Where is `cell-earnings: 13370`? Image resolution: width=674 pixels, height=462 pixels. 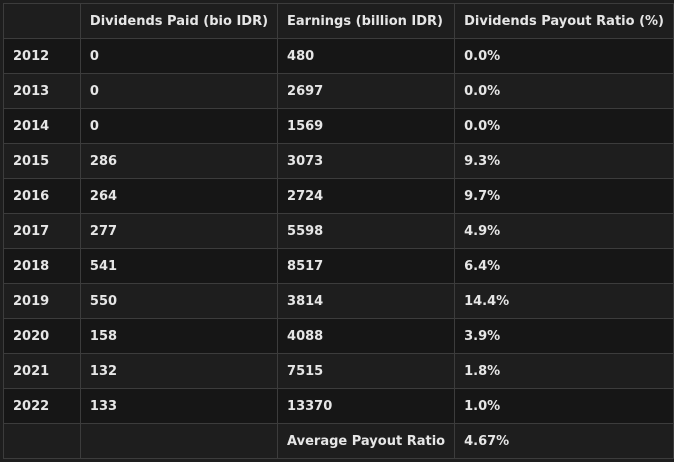
cell-earnings: 13370 is located at coordinates (366, 406).